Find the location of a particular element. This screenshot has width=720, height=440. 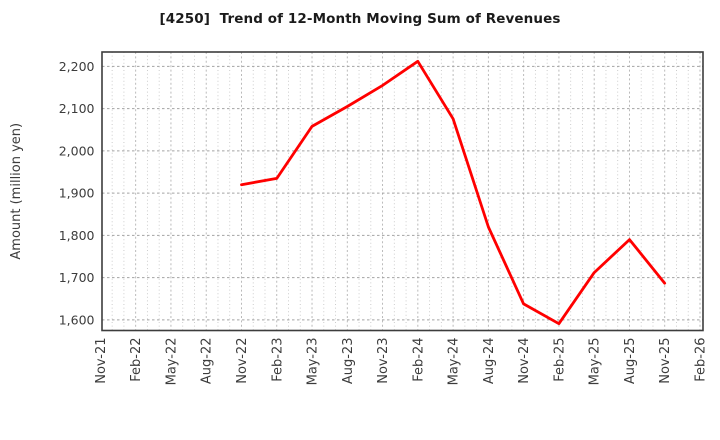

x-tick-label: Nov-24 is located at coordinates (524, 361).